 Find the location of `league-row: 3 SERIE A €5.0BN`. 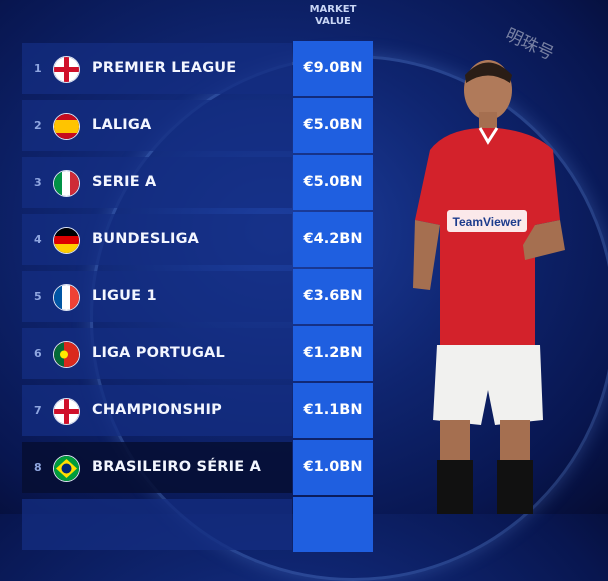

league-row: 3 SERIE A €5.0BN is located at coordinates (197, 182).